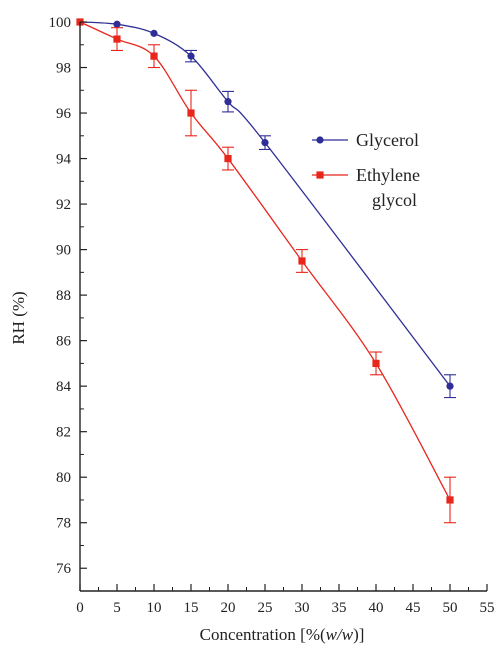  I want to click on y-tick-label: 100, so click(60, 23).